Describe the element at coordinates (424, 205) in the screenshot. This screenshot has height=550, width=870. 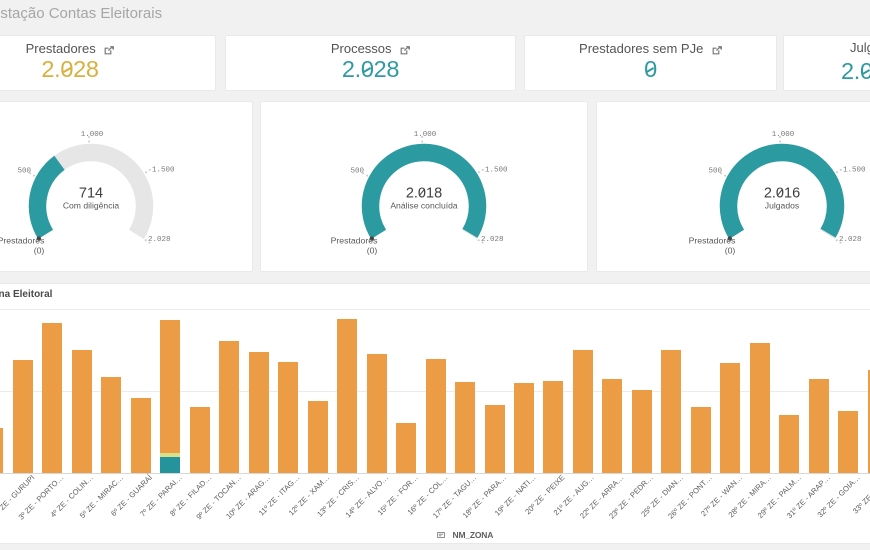
I see `svg-text: Análise concluída` at that location.